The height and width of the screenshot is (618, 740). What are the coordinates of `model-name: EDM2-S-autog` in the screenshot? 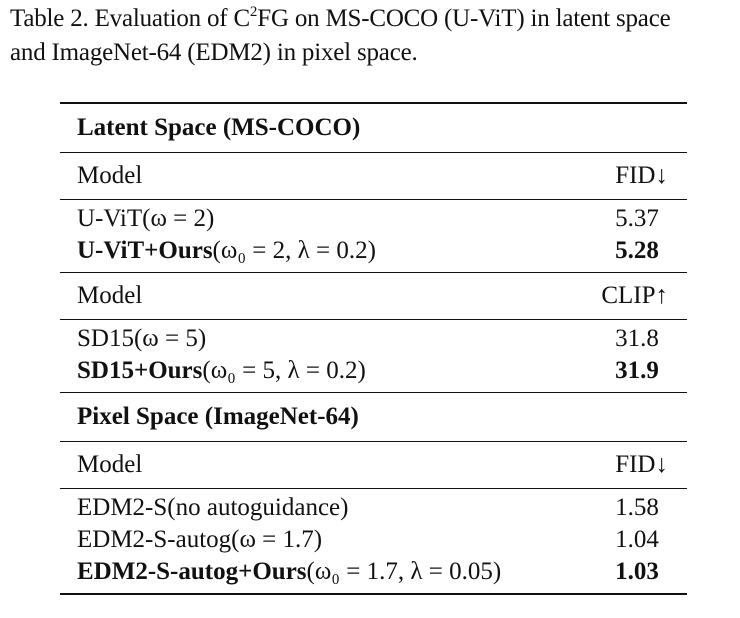 It's located at (154, 539).